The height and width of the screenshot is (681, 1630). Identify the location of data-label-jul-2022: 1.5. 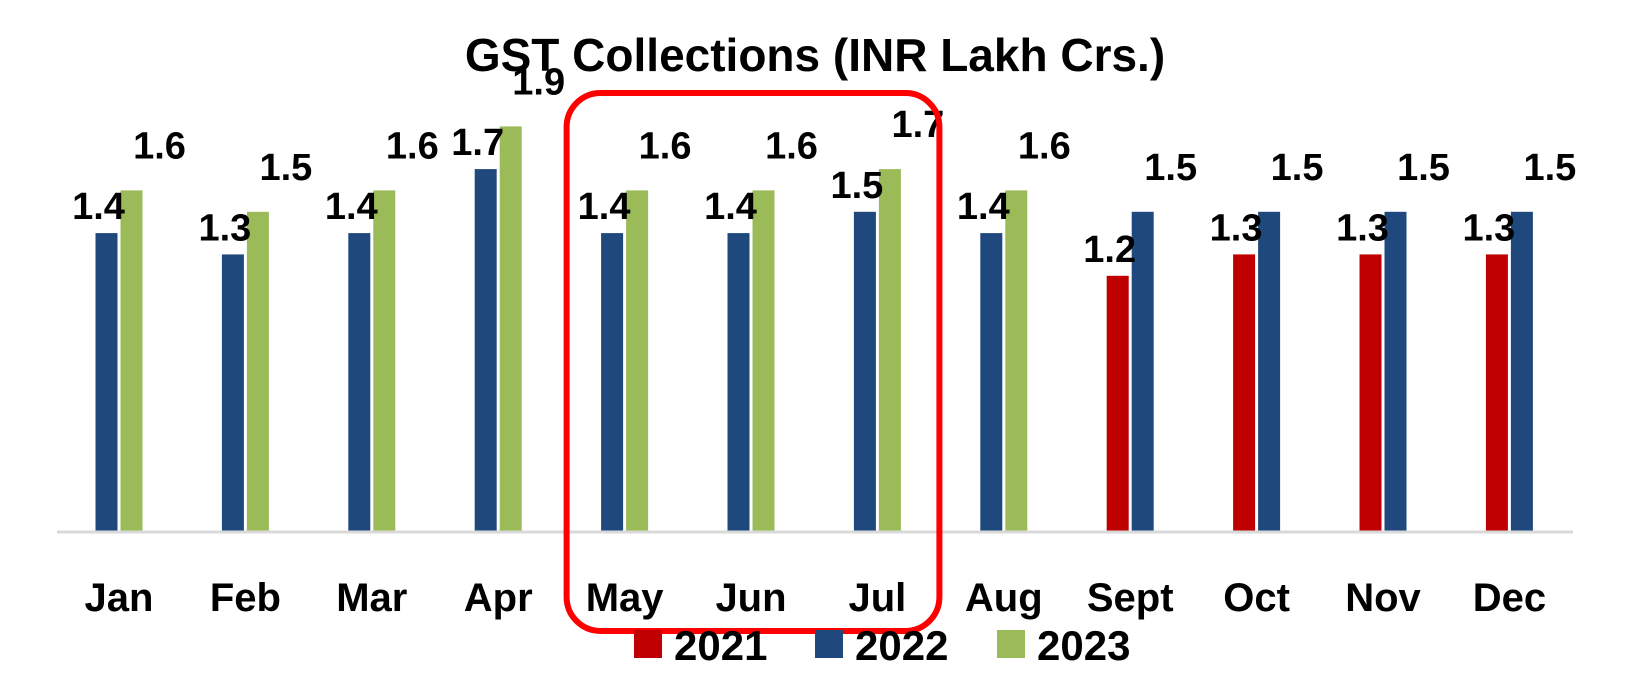
(856, 186).